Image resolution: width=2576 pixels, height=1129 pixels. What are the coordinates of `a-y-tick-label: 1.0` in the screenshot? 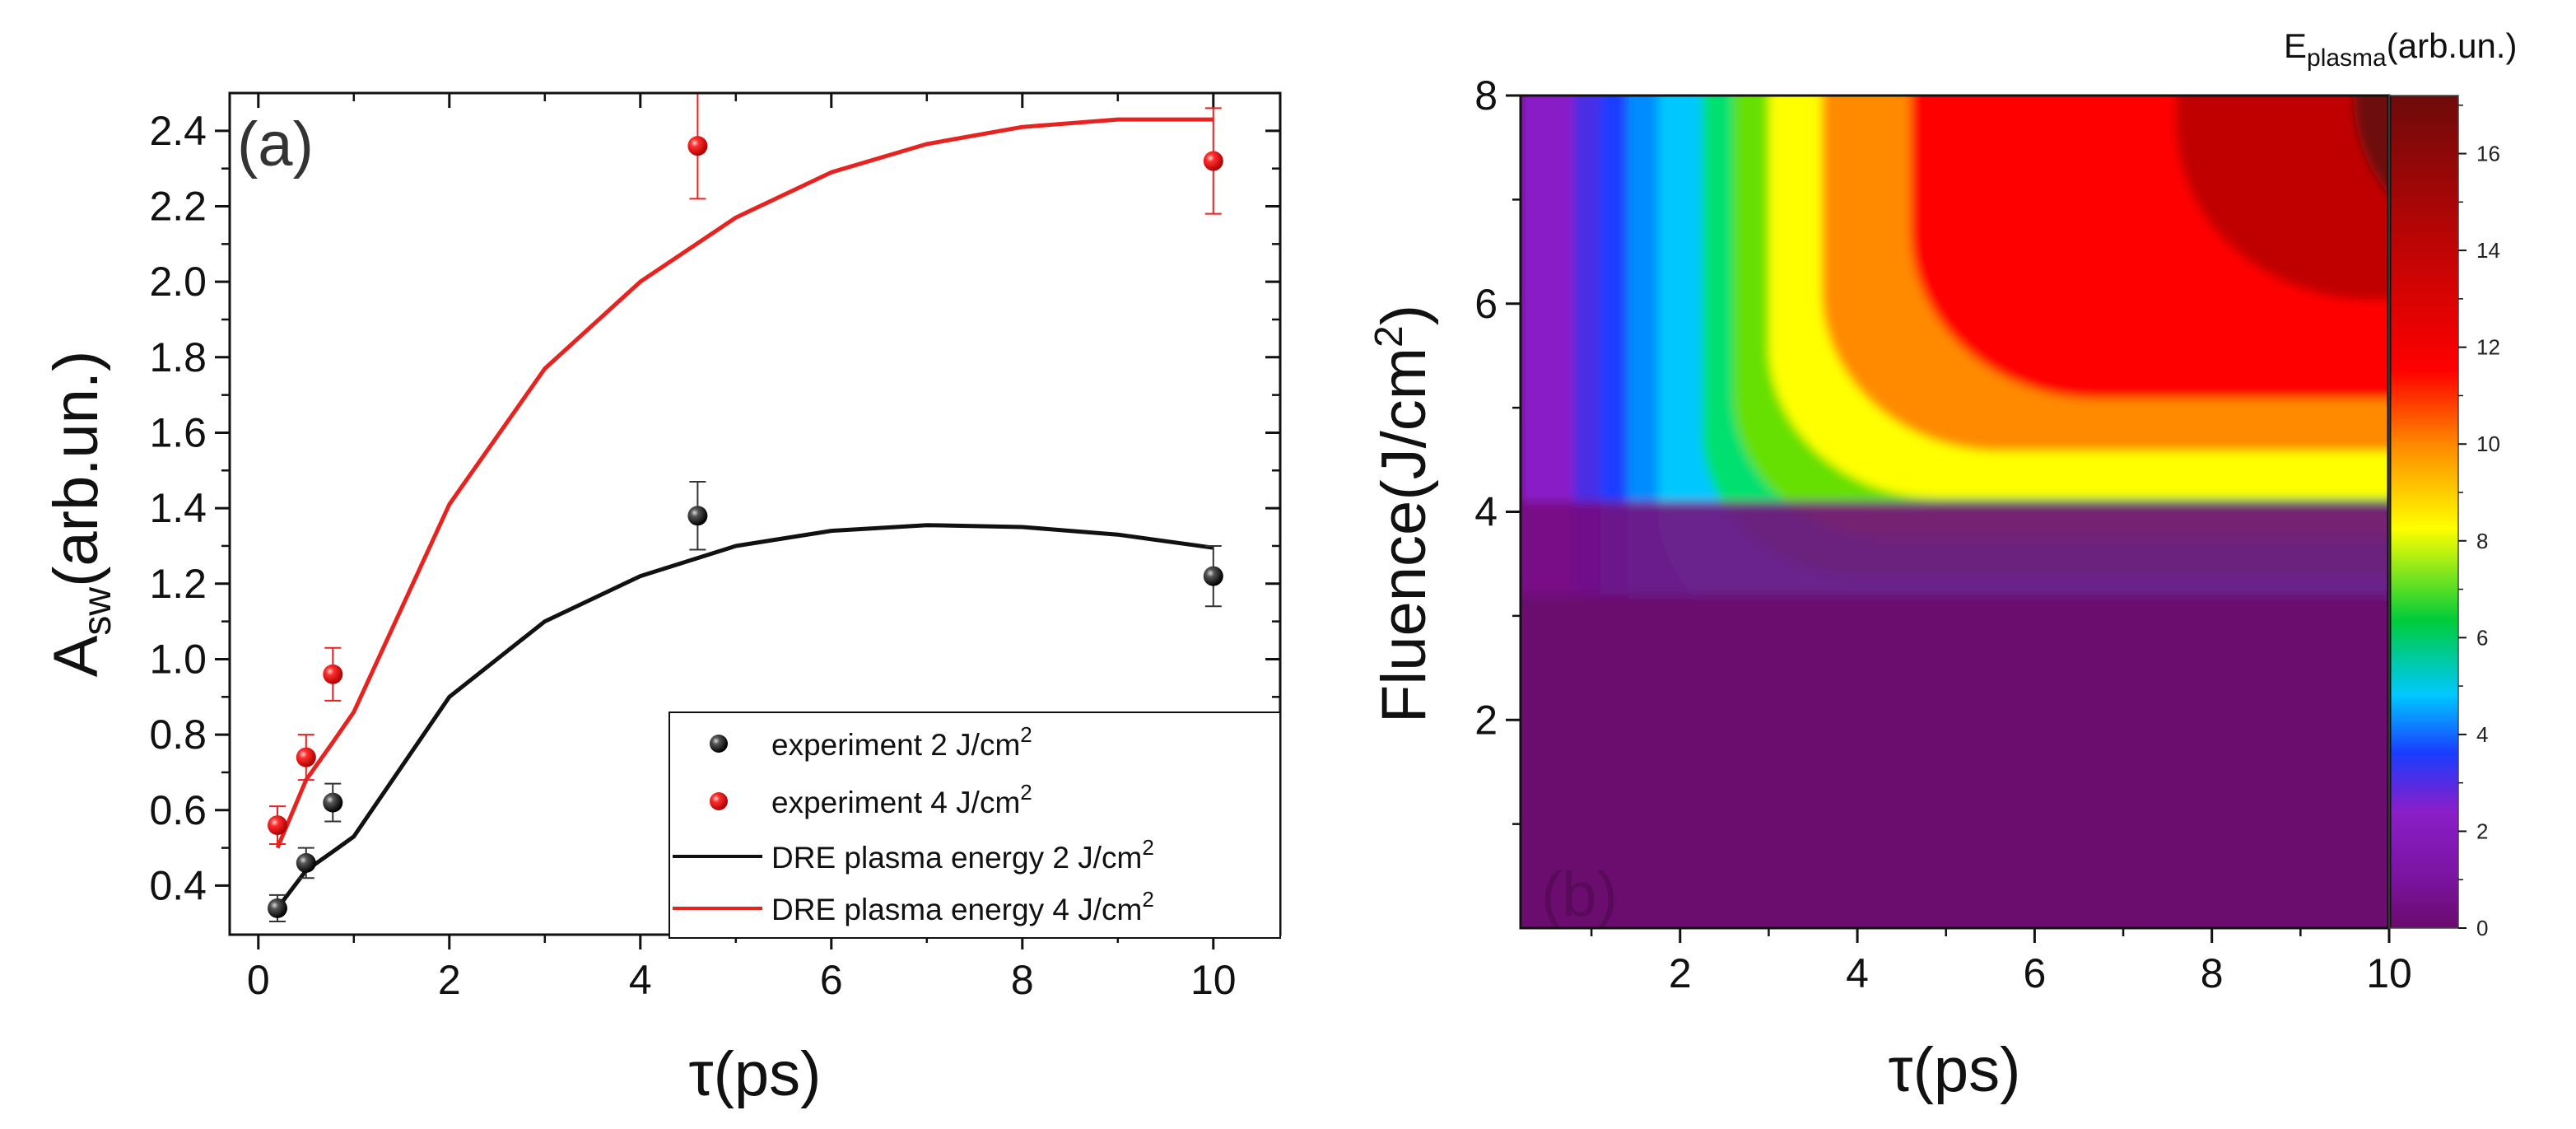 It's located at (178, 659).